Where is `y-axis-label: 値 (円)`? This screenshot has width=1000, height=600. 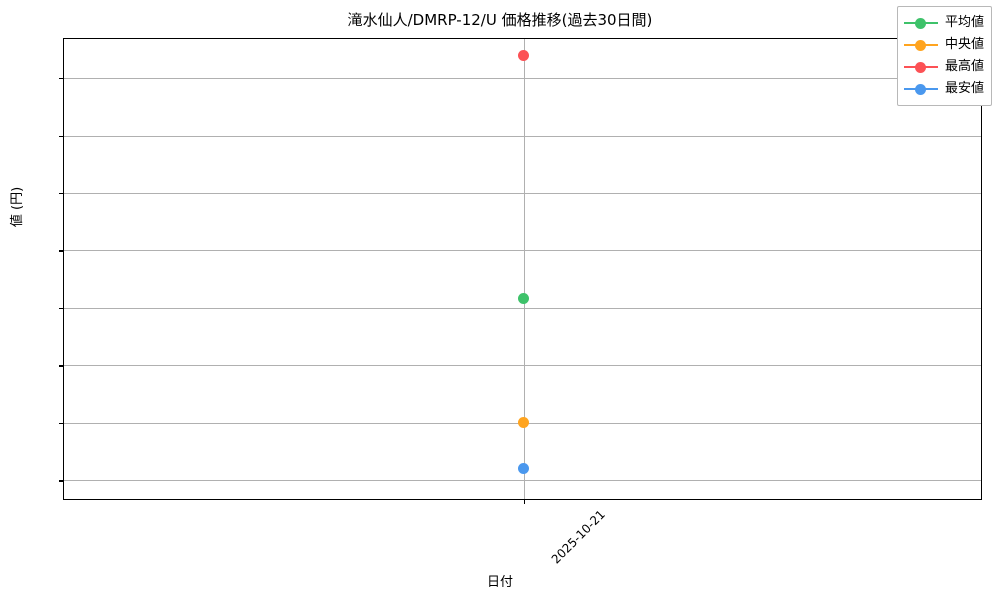
y-axis-label: 値 (円) is located at coordinates (17, 207).